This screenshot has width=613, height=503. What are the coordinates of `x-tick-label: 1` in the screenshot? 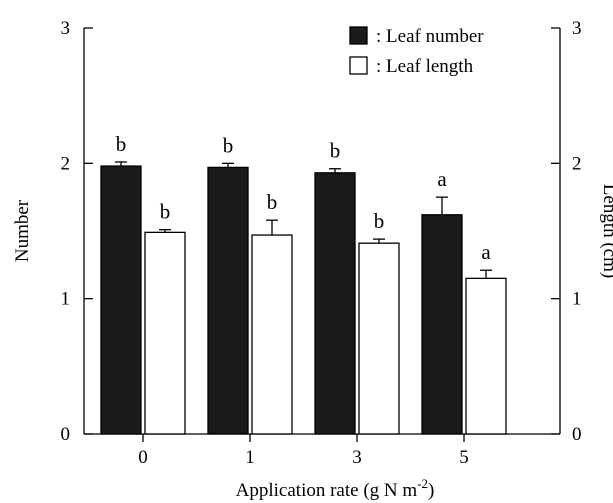 It's located at (250, 457).